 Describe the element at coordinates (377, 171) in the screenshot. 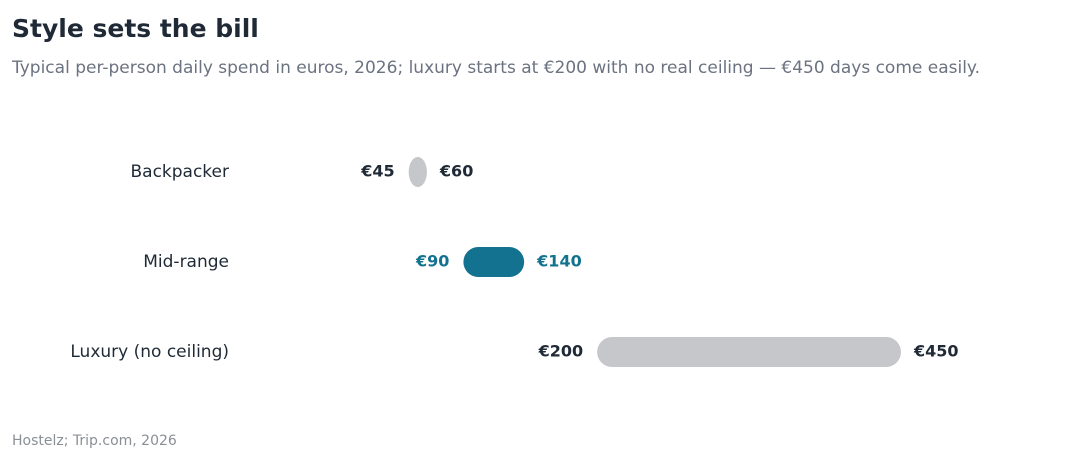

I see `value-label: €45` at that location.